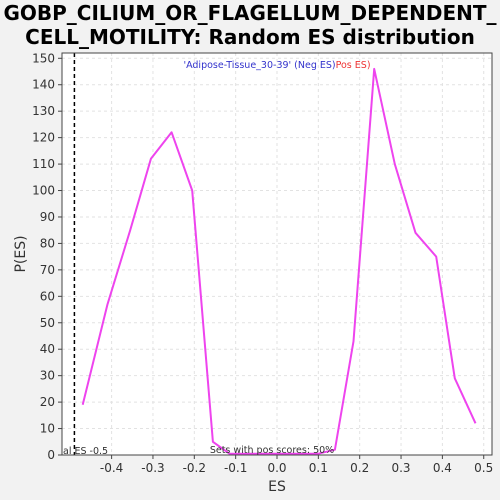  I want to click on x-tick-label: 0.3, so click(400, 468).